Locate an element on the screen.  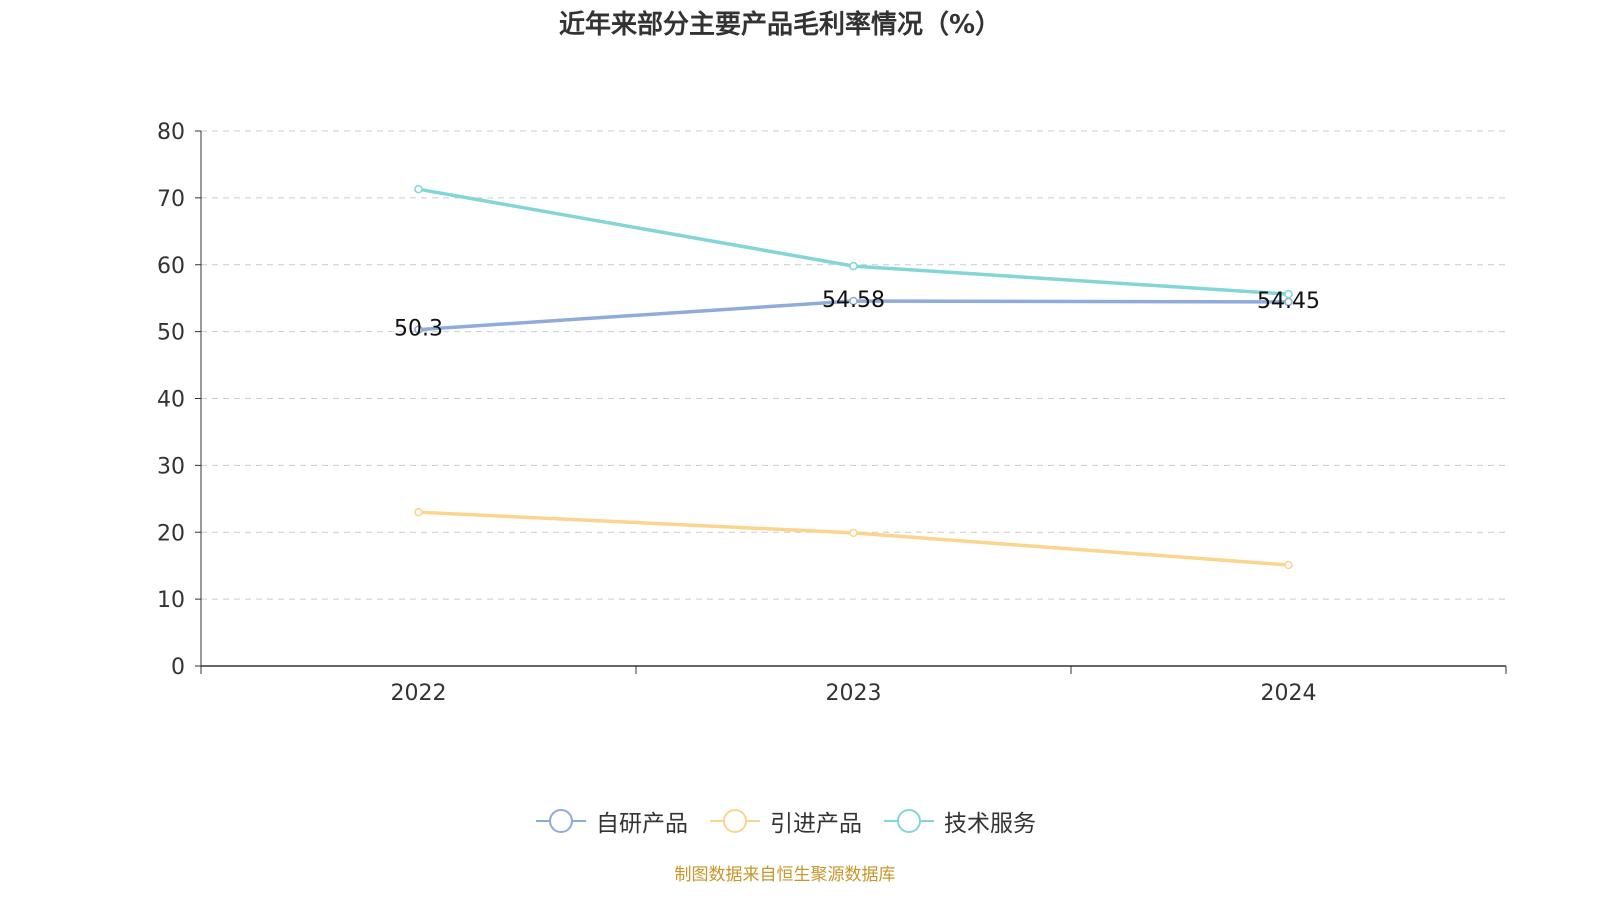
x-tick-label: 2022 is located at coordinates (419, 693).